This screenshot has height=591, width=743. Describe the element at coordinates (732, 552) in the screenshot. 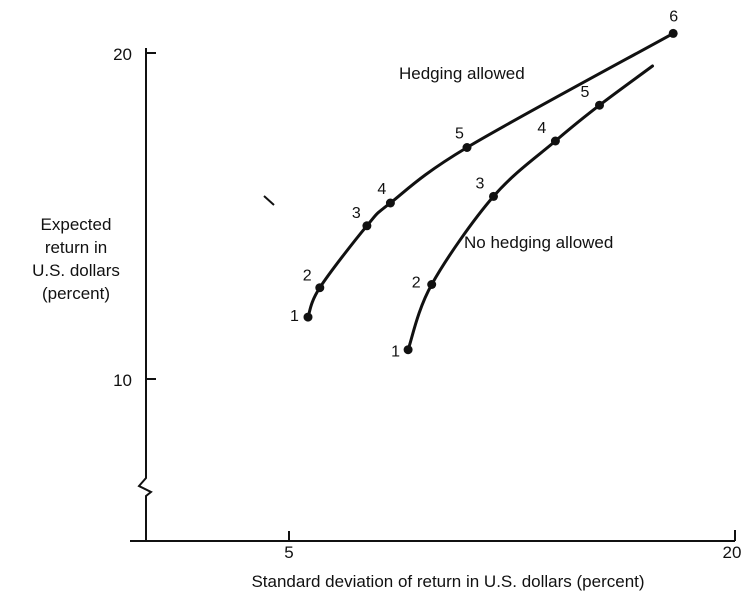

I see `x-tick-label-20: 20` at that location.